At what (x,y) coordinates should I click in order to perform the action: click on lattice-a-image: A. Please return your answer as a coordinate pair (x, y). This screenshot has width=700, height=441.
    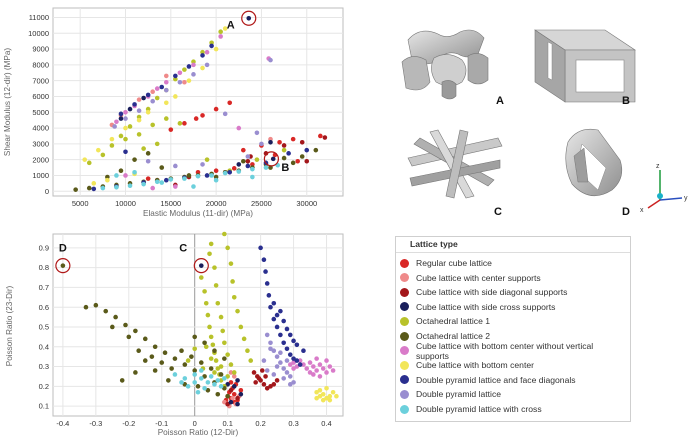
    Looking at the image, I should click on (452, 68).